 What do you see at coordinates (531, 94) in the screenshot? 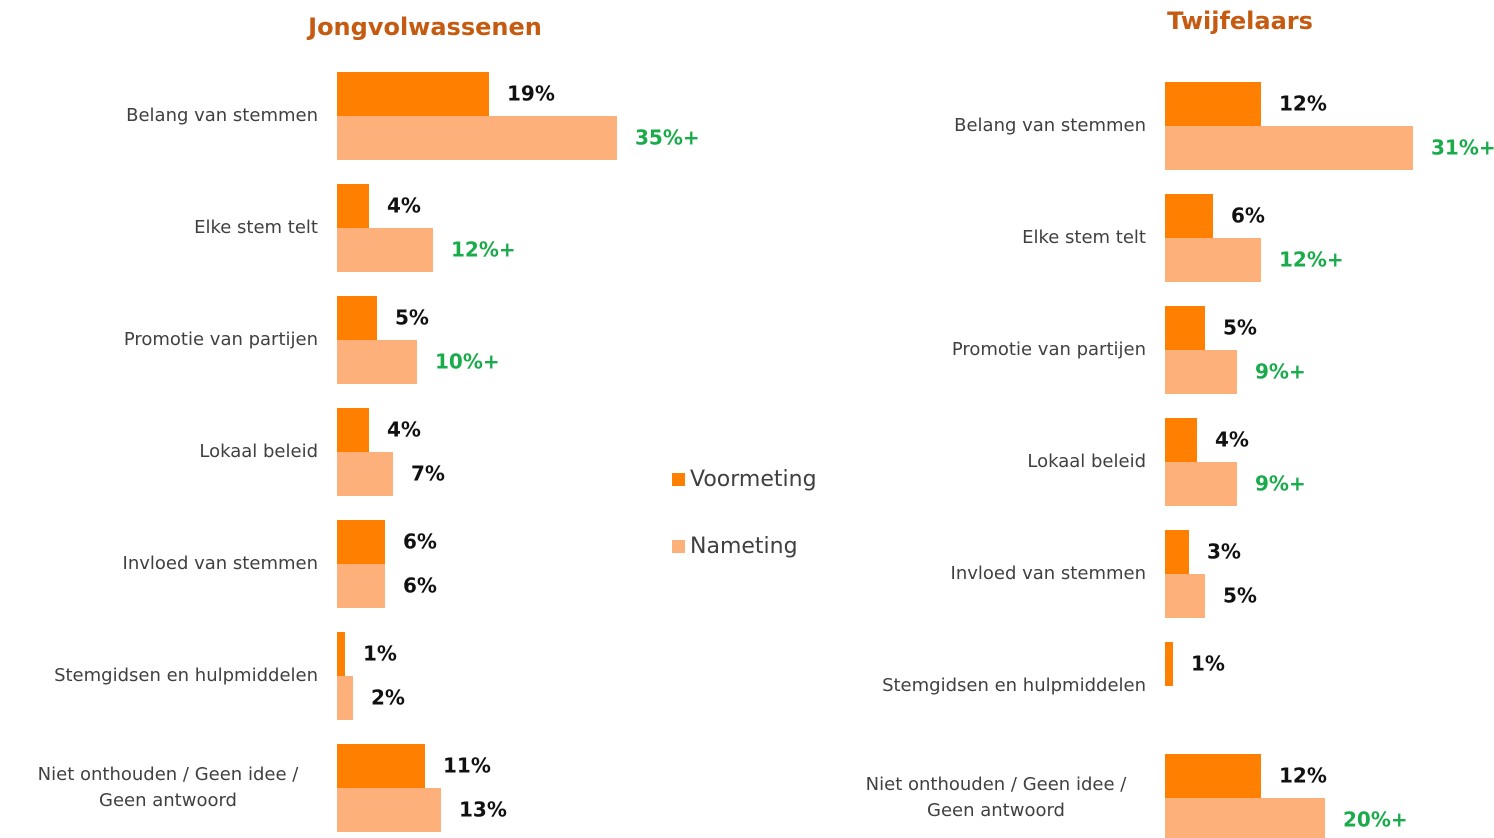
I see `value-label: 19%` at bounding box center [531, 94].